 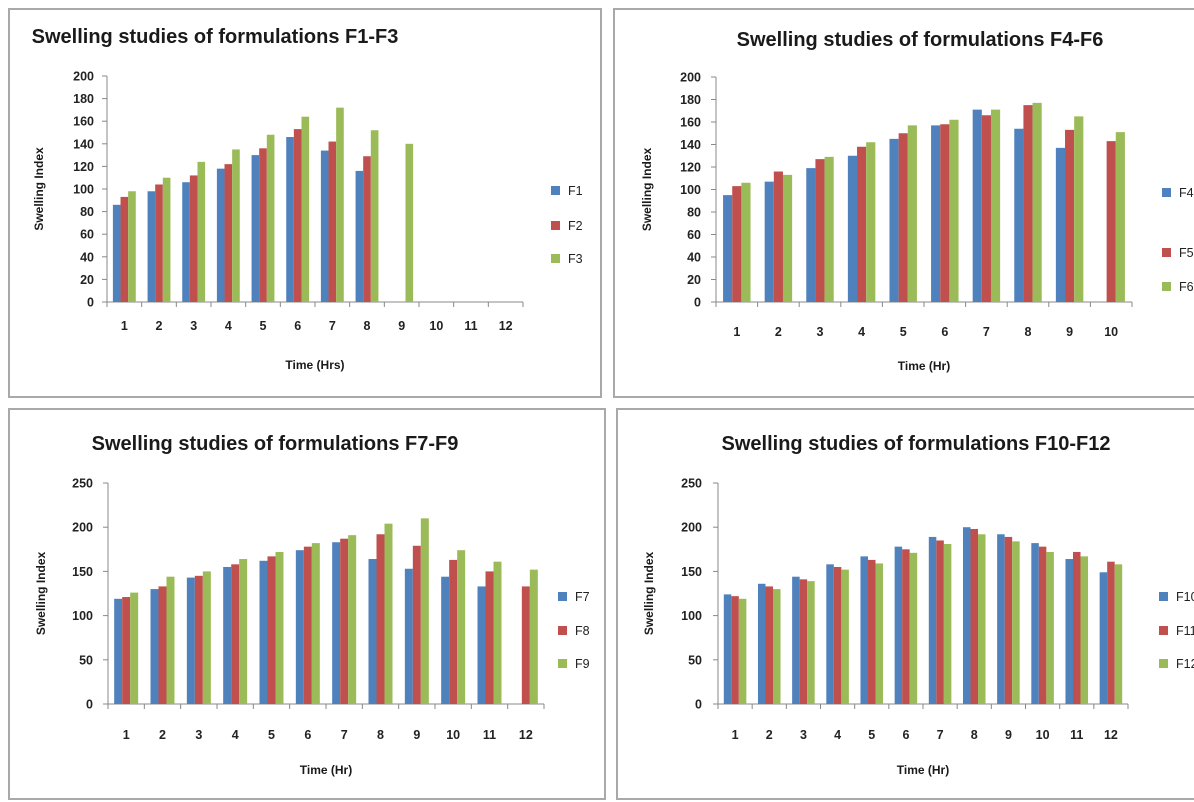 What do you see at coordinates (275, 444) in the screenshot?
I see `chart-title: Swelling studies of formulations F7-F9` at bounding box center [275, 444].